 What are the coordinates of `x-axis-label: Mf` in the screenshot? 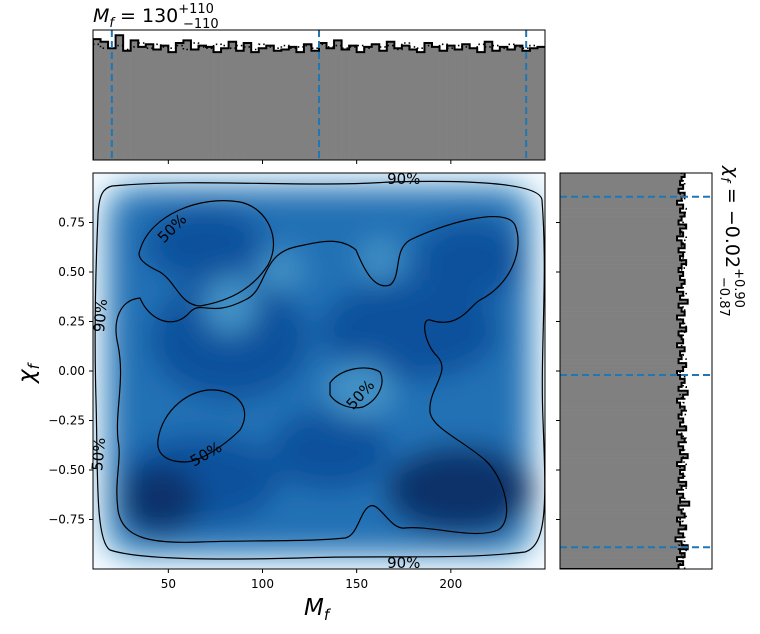 It's located at (318, 609).